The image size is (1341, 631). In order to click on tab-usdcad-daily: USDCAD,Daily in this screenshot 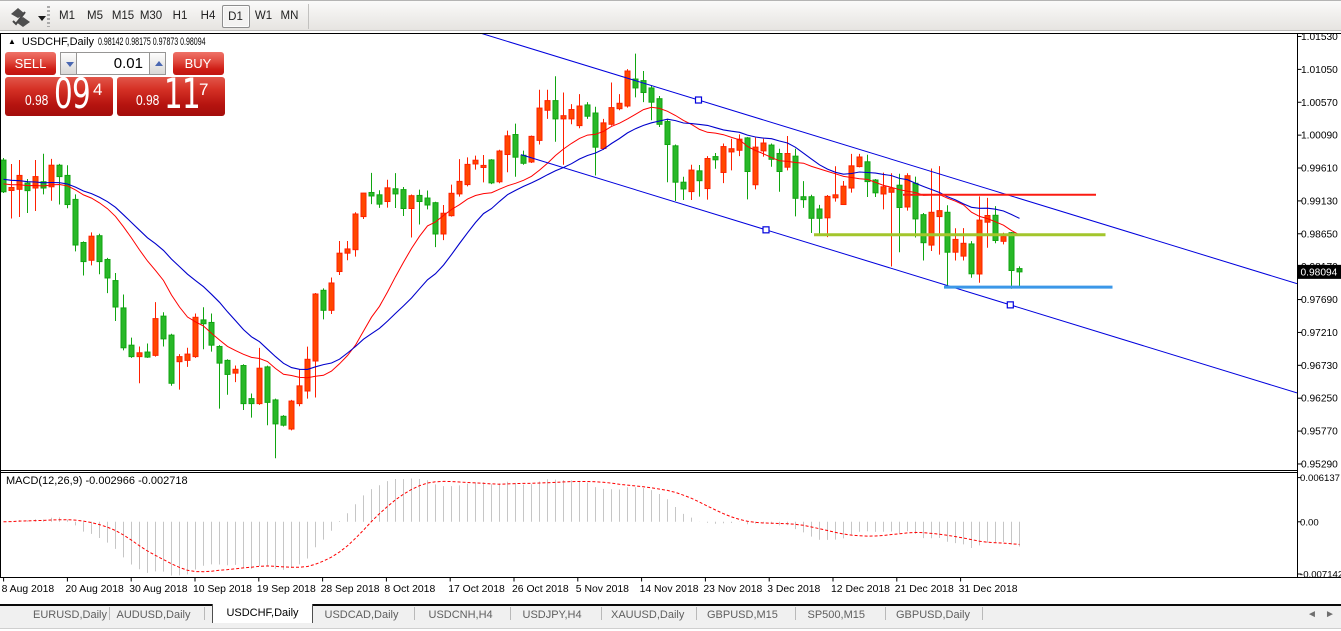, I will do `click(361, 614)`.